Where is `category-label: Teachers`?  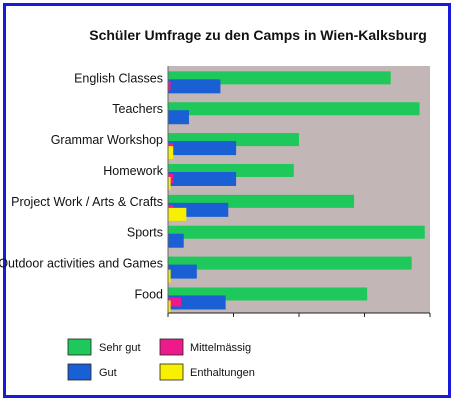 category-label: Teachers is located at coordinates (137, 109).